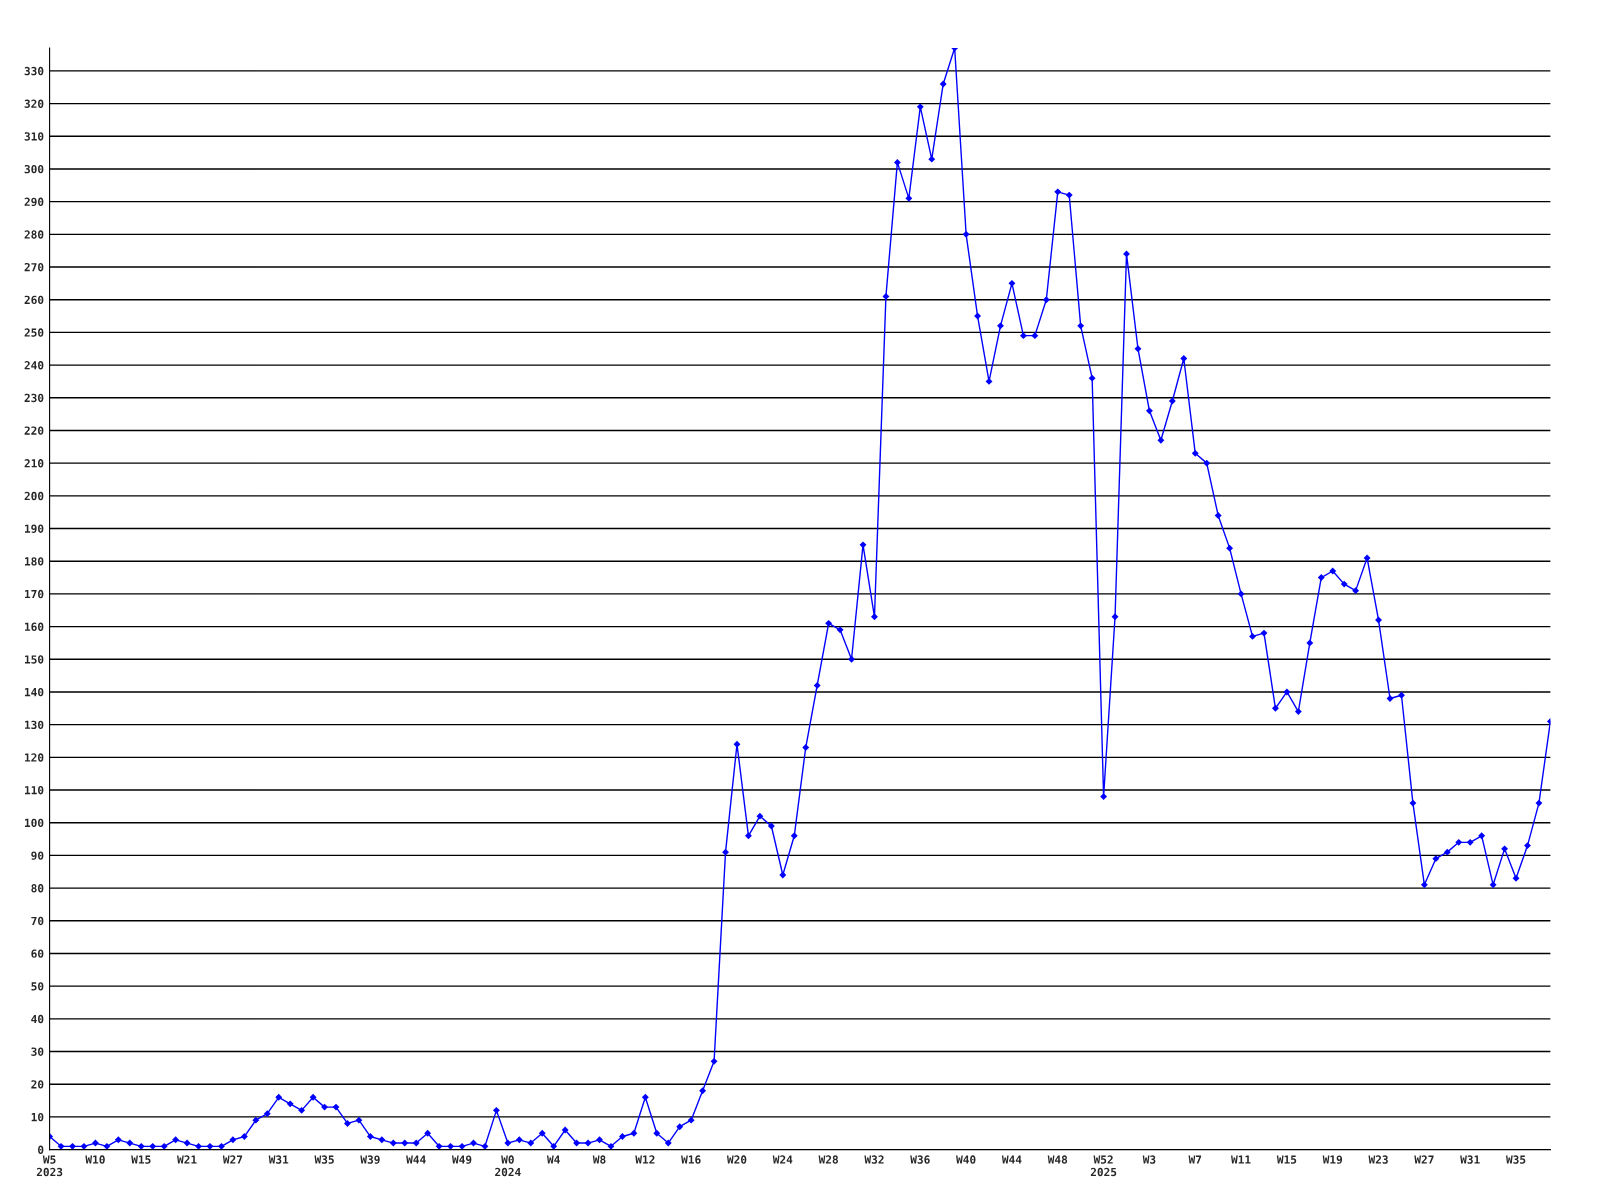 Image resolution: width=1600 pixels, height=1200 pixels. Describe the element at coordinates (1332, 1159) in the screenshot. I see `x-tick-label: W19` at that location.